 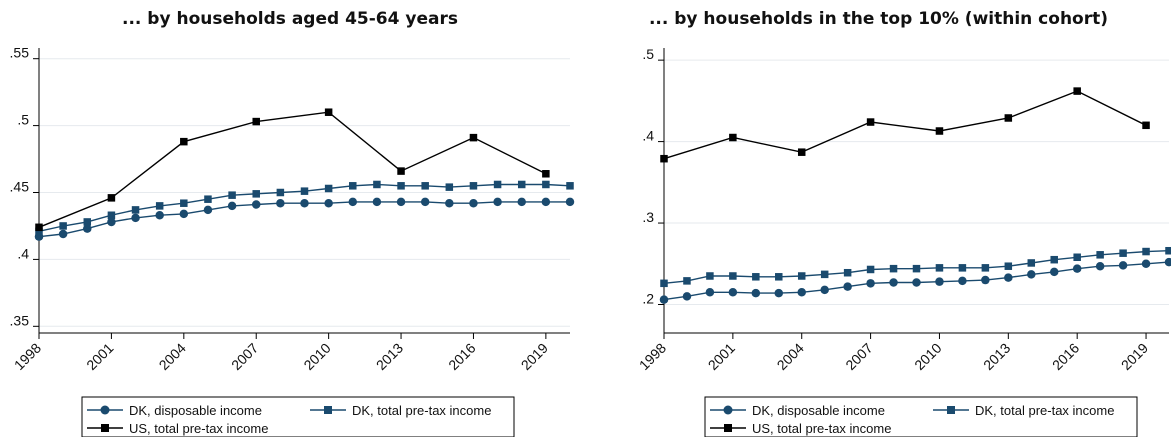 I want to click on x-tick-label: 2007, so click(x=244, y=356).